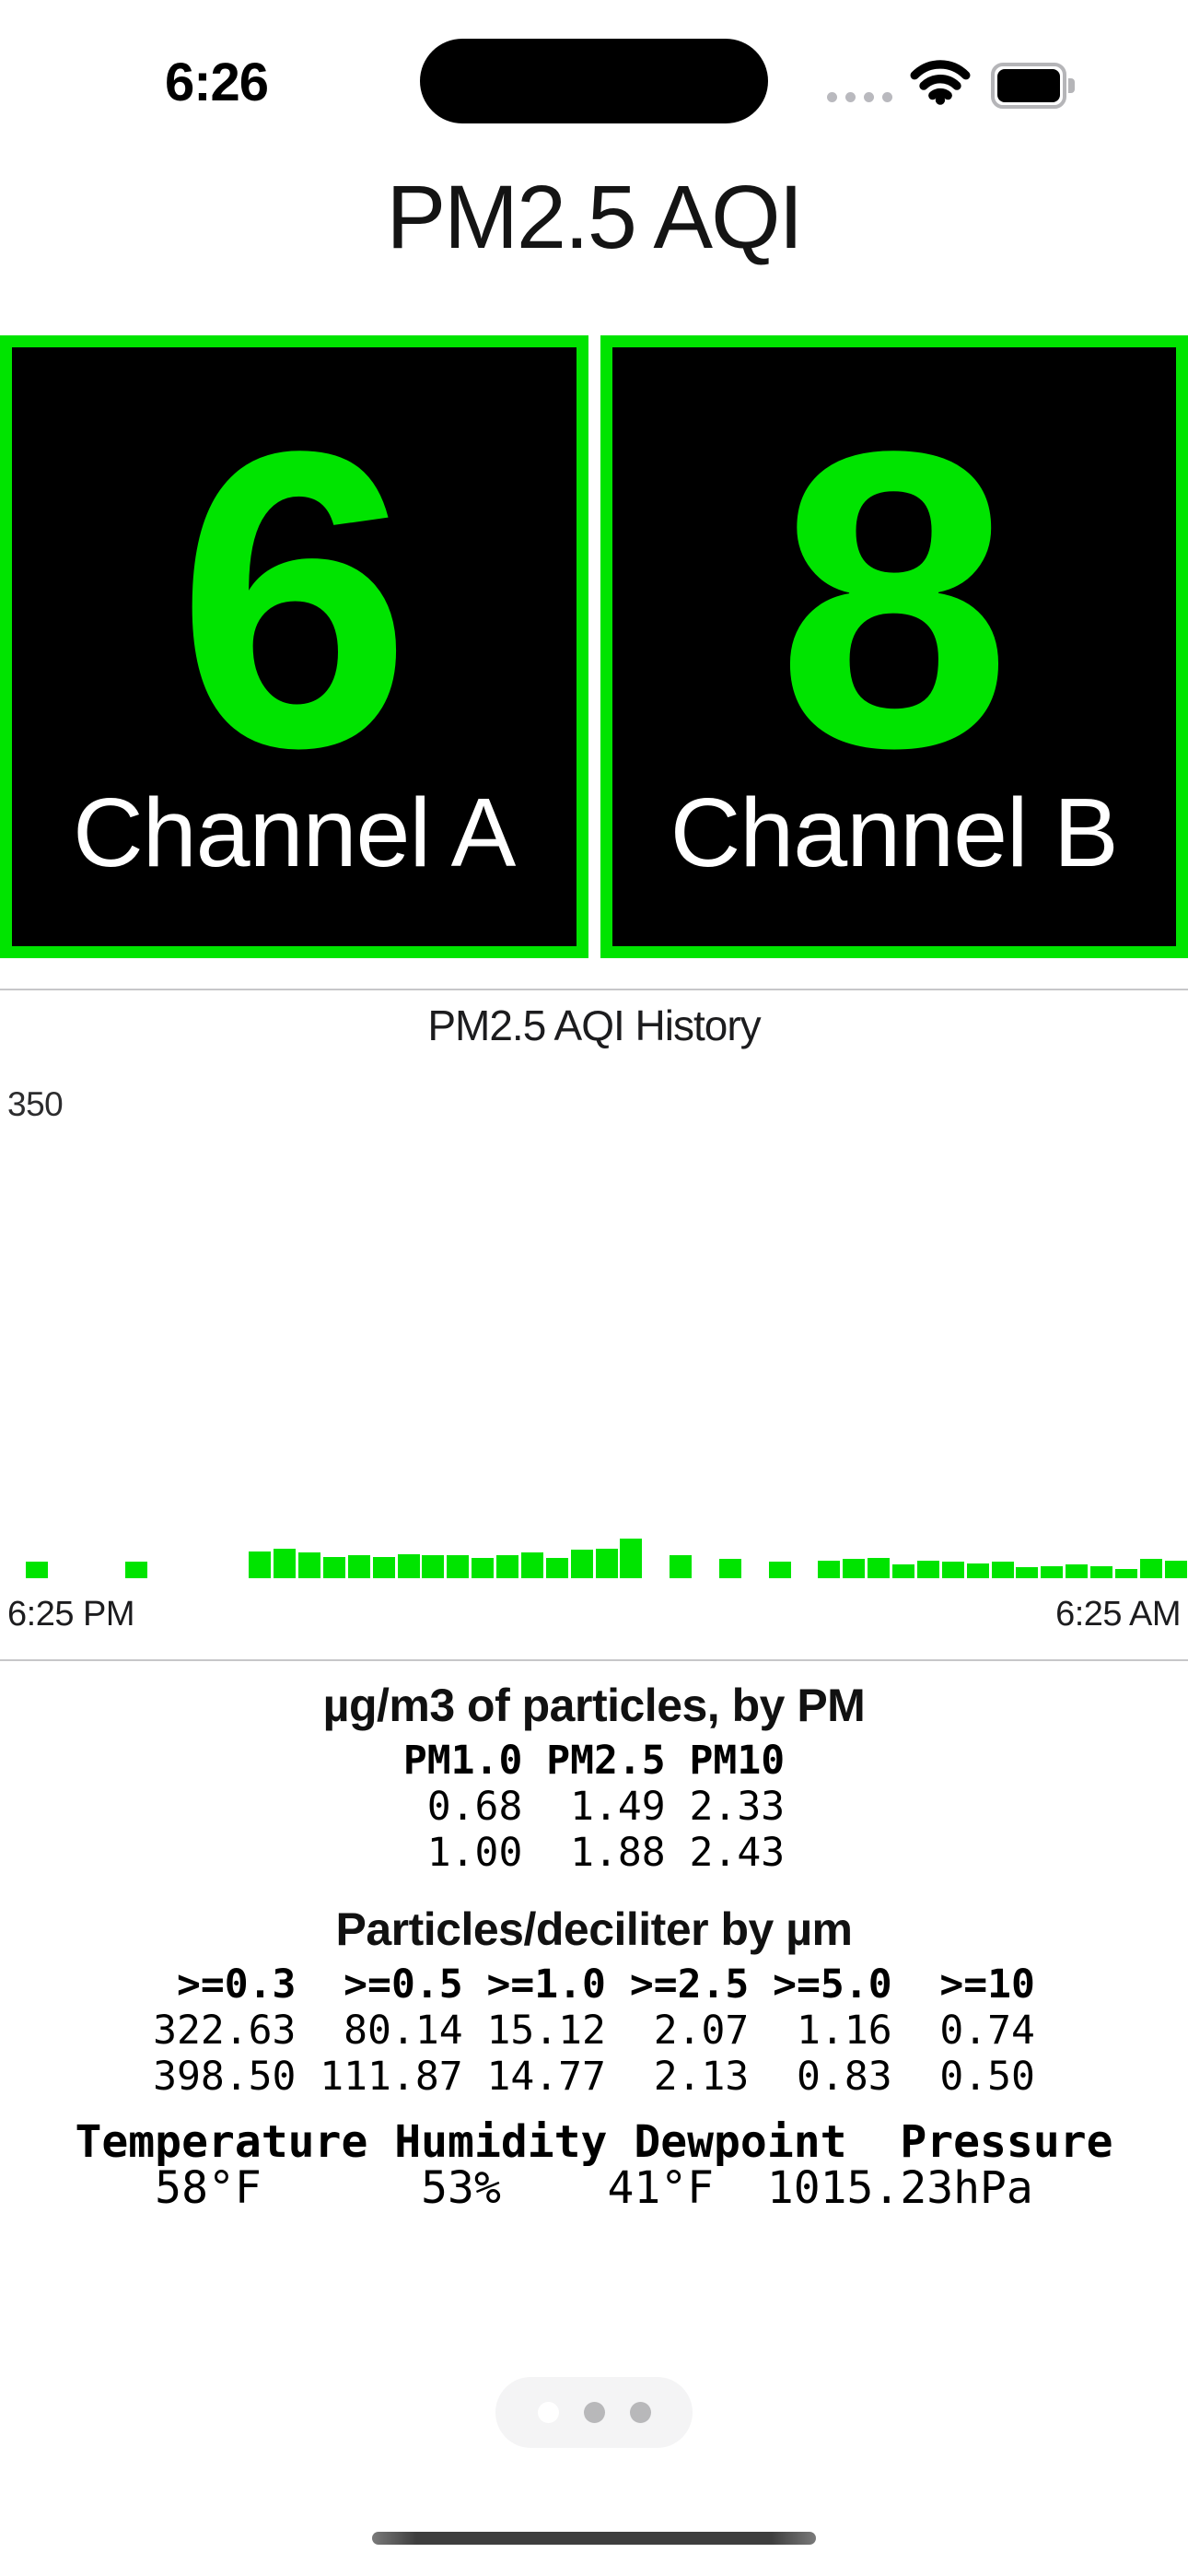 The height and width of the screenshot is (2576, 1188). What do you see at coordinates (35, 1104) in the screenshot?
I see `history-y-axis-max-label: 350` at bounding box center [35, 1104].